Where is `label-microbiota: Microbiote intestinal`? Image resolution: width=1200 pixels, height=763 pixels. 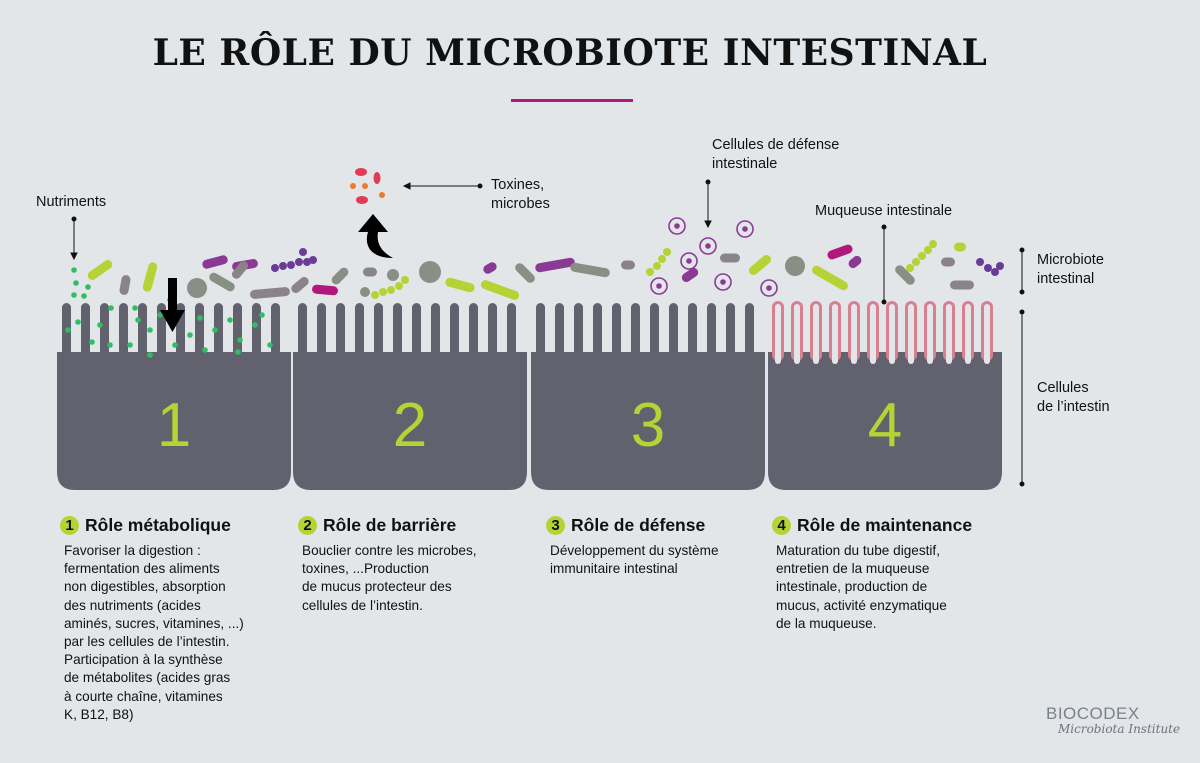 label-microbiota: Microbiote intestinal is located at coordinates (1070, 269).